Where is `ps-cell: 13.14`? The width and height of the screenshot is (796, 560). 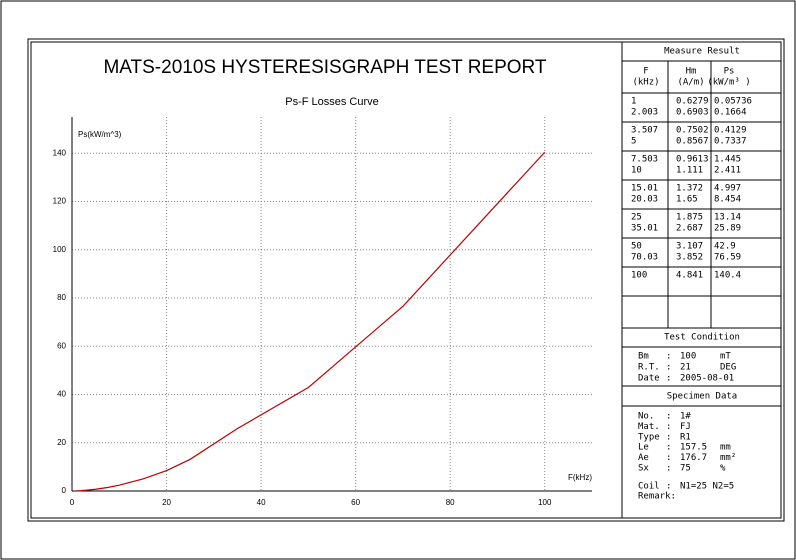 ps-cell: 13.14 is located at coordinates (727, 218).